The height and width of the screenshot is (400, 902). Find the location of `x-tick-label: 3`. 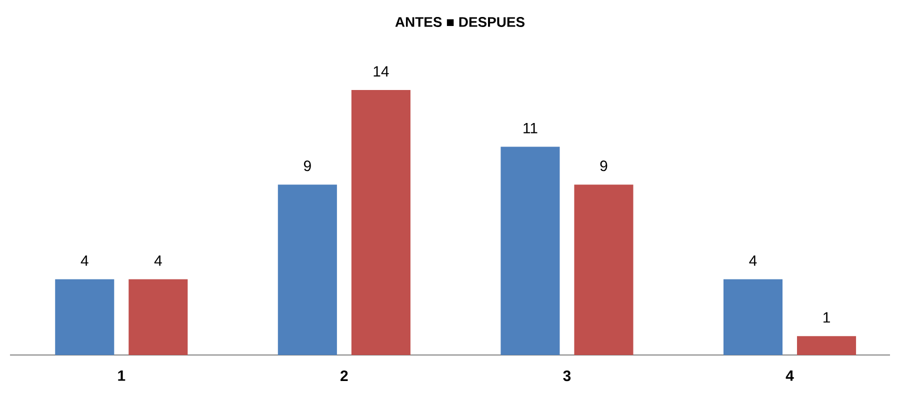

x-tick-label: 3 is located at coordinates (567, 376).